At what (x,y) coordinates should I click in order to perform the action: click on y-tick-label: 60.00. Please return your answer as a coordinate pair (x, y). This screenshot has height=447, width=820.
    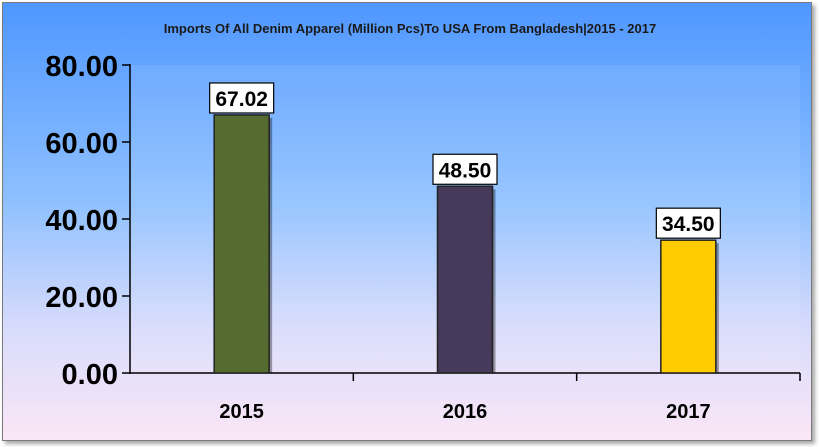
    Looking at the image, I should click on (81, 144).